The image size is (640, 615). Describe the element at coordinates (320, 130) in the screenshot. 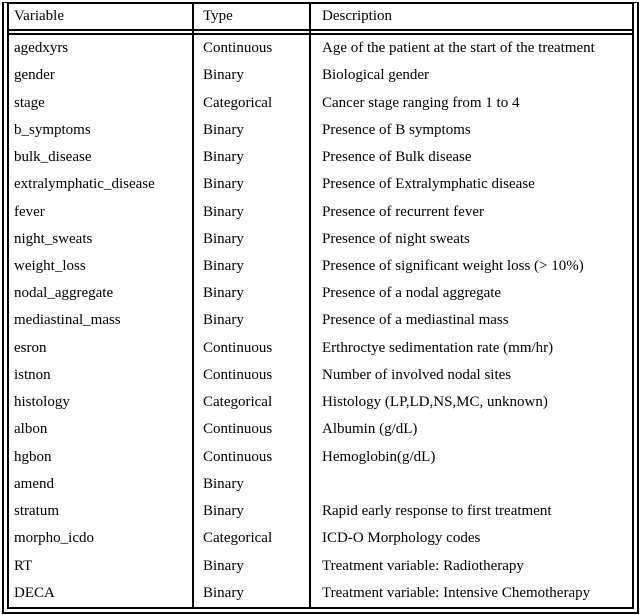

I see `table-row: b_symptoms Binary Presence of B symptoms` at that location.